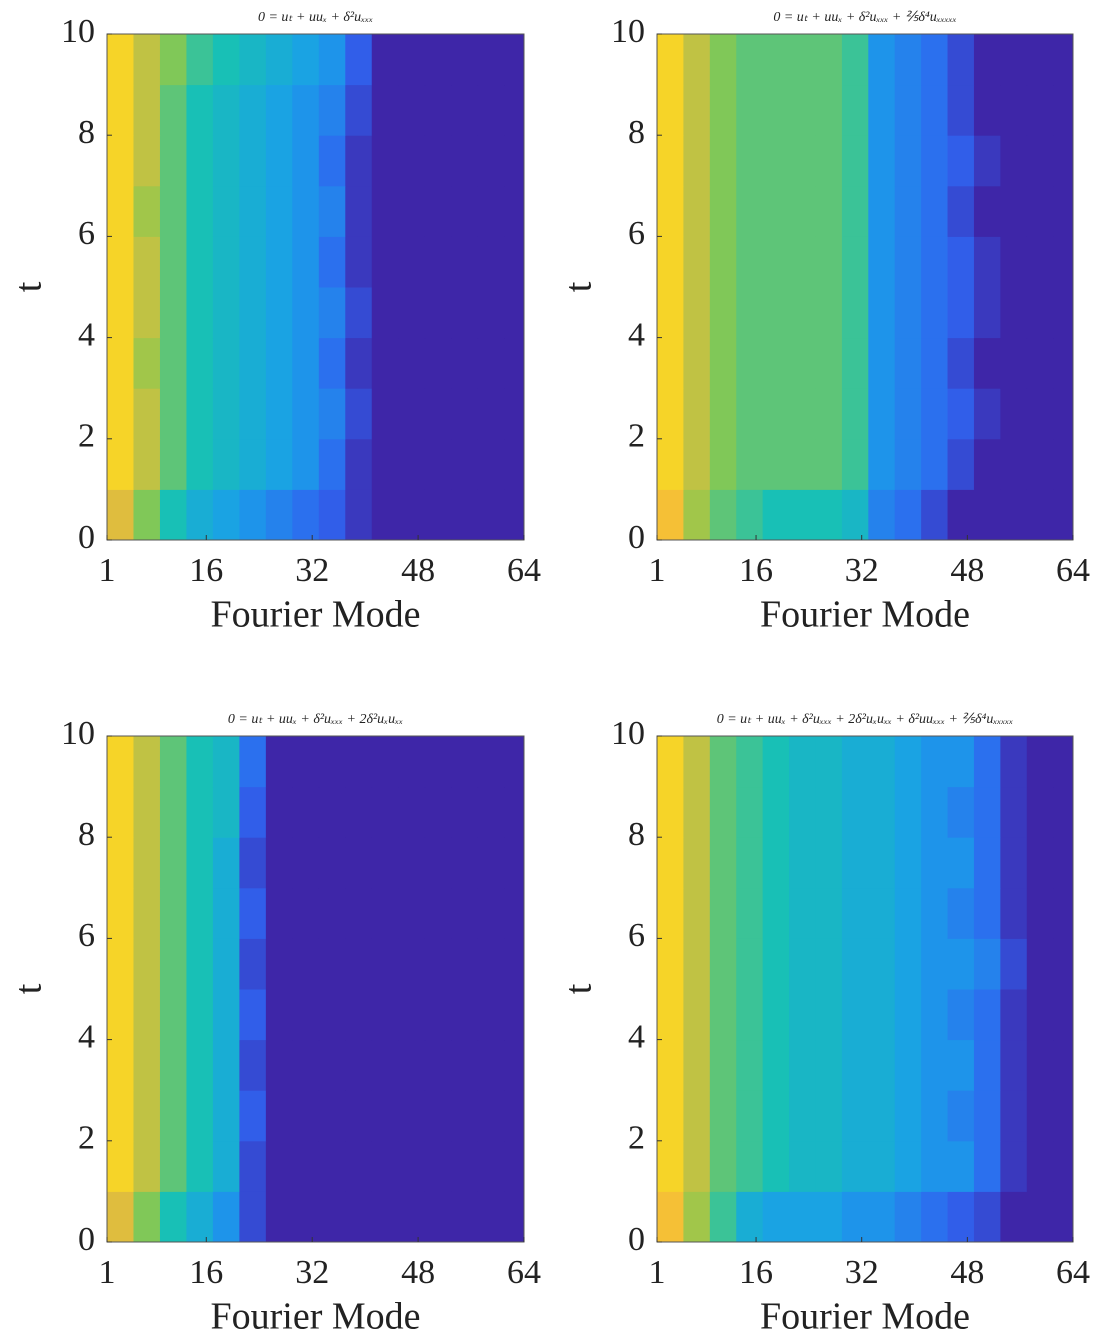  I want to click on y-tick-label: 2, so click(636, 1138).